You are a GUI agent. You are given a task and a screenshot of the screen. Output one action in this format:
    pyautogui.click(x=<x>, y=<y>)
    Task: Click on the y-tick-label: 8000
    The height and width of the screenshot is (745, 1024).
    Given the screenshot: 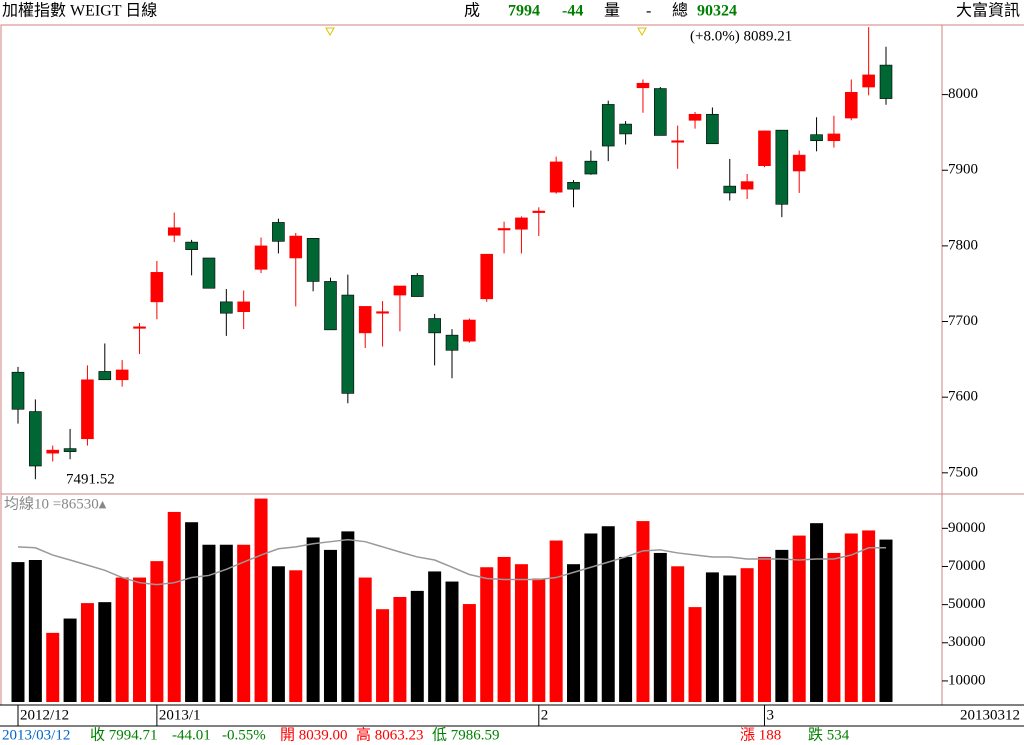 What is the action you would take?
    pyautogui.click(x=963, y=94)
    